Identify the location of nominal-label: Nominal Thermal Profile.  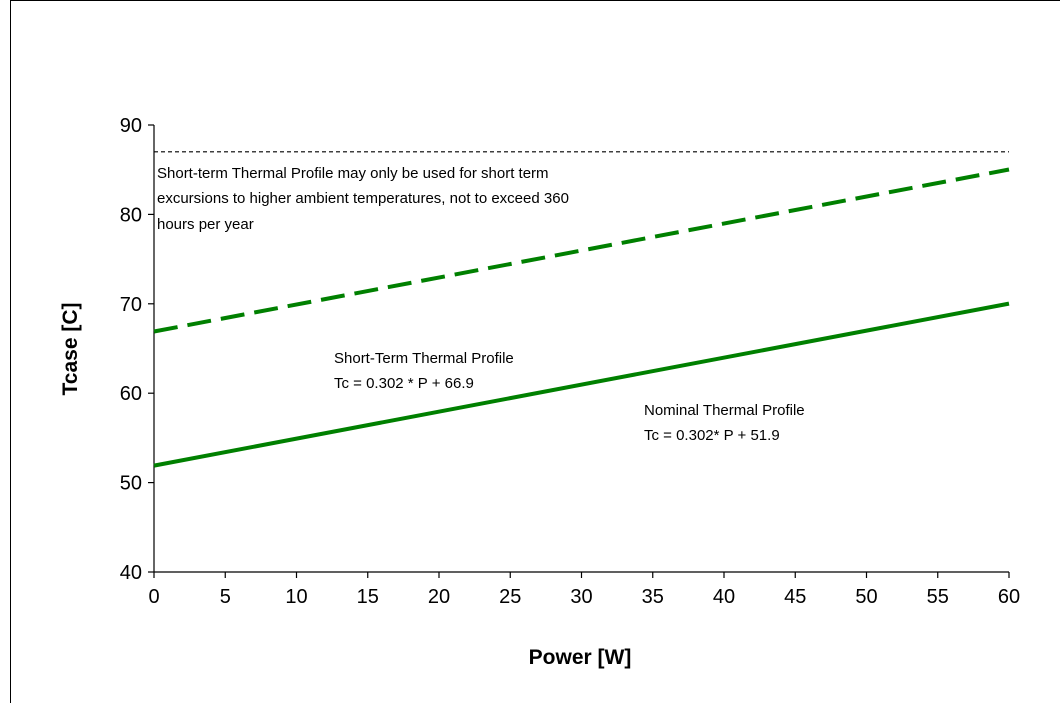
(724, 410).